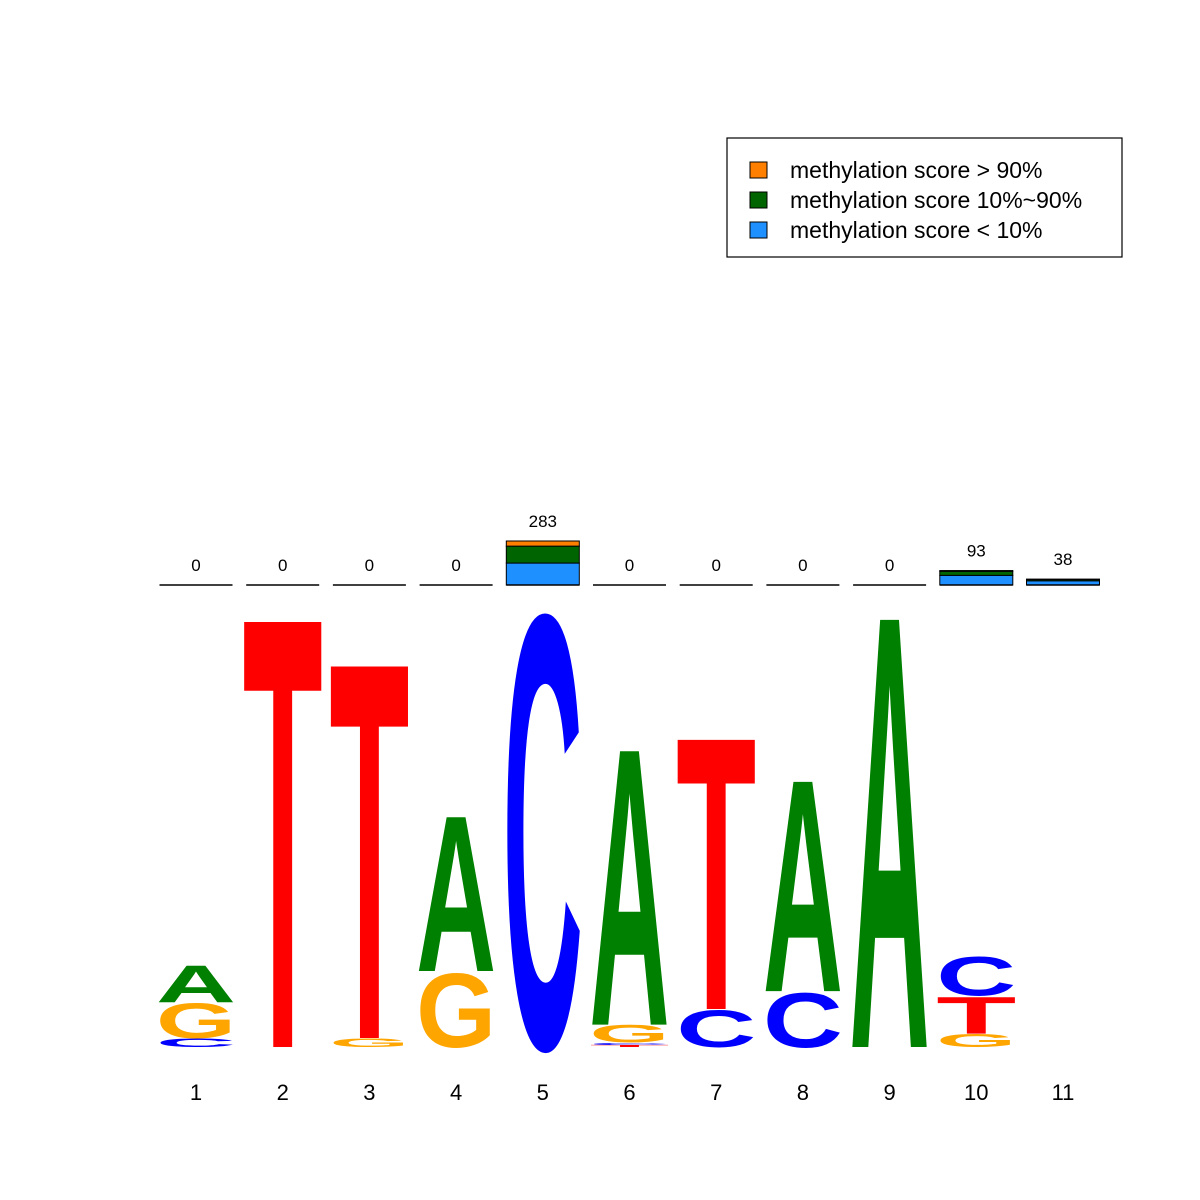 The image size is (1200, 1200). I want to click on count-label: 283, so click(543, 521).